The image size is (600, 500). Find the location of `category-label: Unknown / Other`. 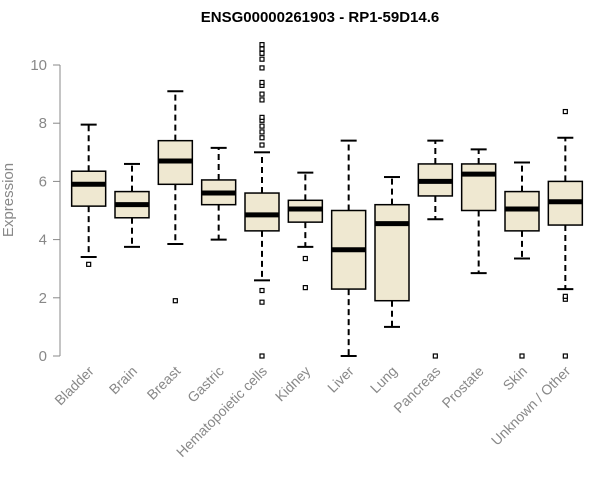

category-label: Unknown / Other is located at coordinates (531, 406).